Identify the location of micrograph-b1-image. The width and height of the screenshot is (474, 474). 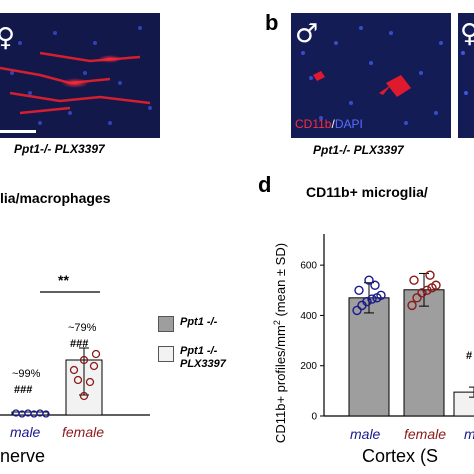
(371, 75).